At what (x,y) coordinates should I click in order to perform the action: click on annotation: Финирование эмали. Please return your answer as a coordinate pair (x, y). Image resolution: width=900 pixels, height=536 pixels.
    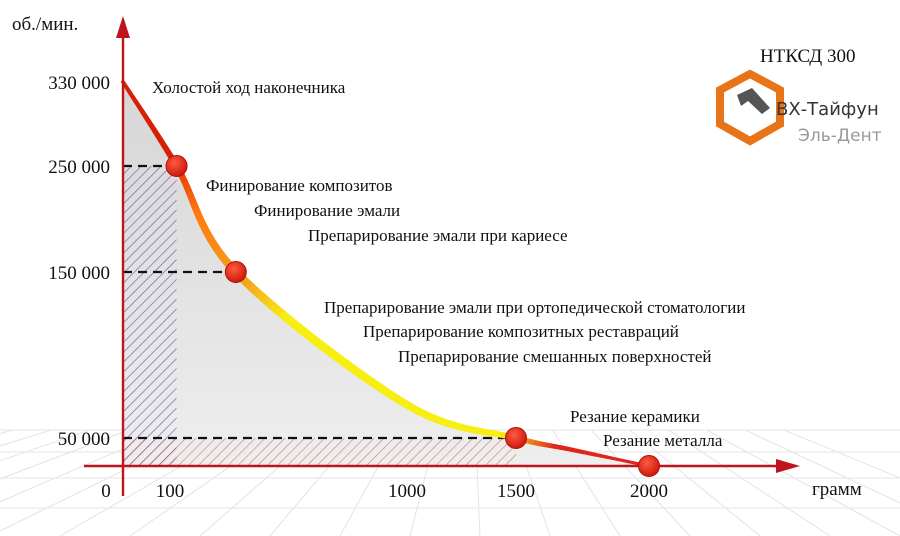
    Looking at the image, I should click on (327, 210).